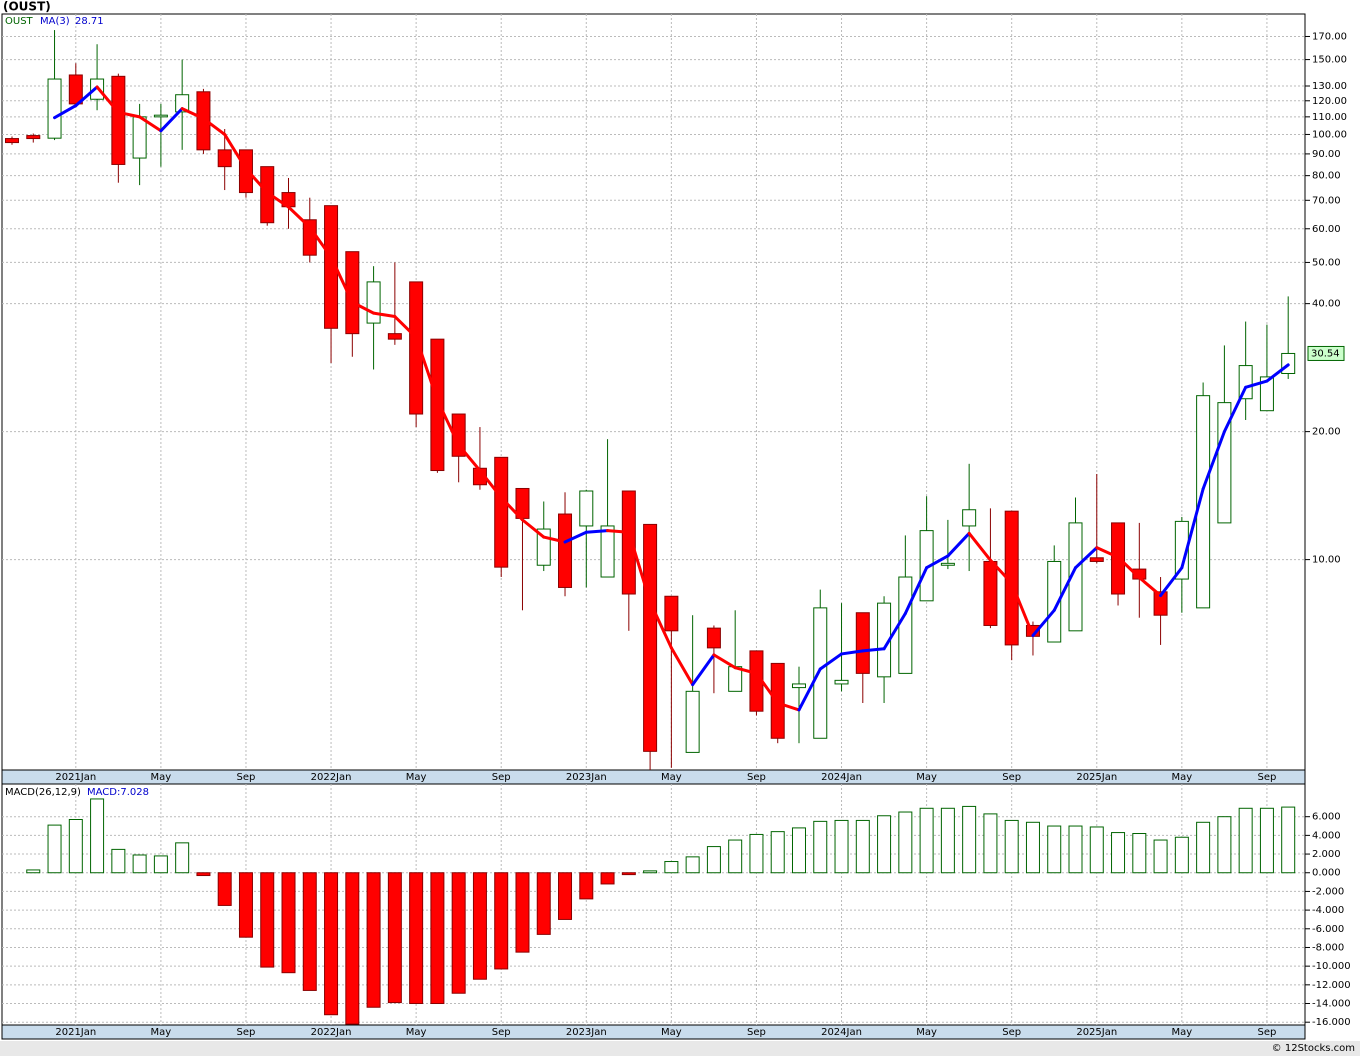 Image resolution: width=1360 pixels, height=1056 pixels. What do you see at coordinates (1328, 929) in the screenshot?
I see `y-tick-label: -6.000` at bounding box center [1328, 929].